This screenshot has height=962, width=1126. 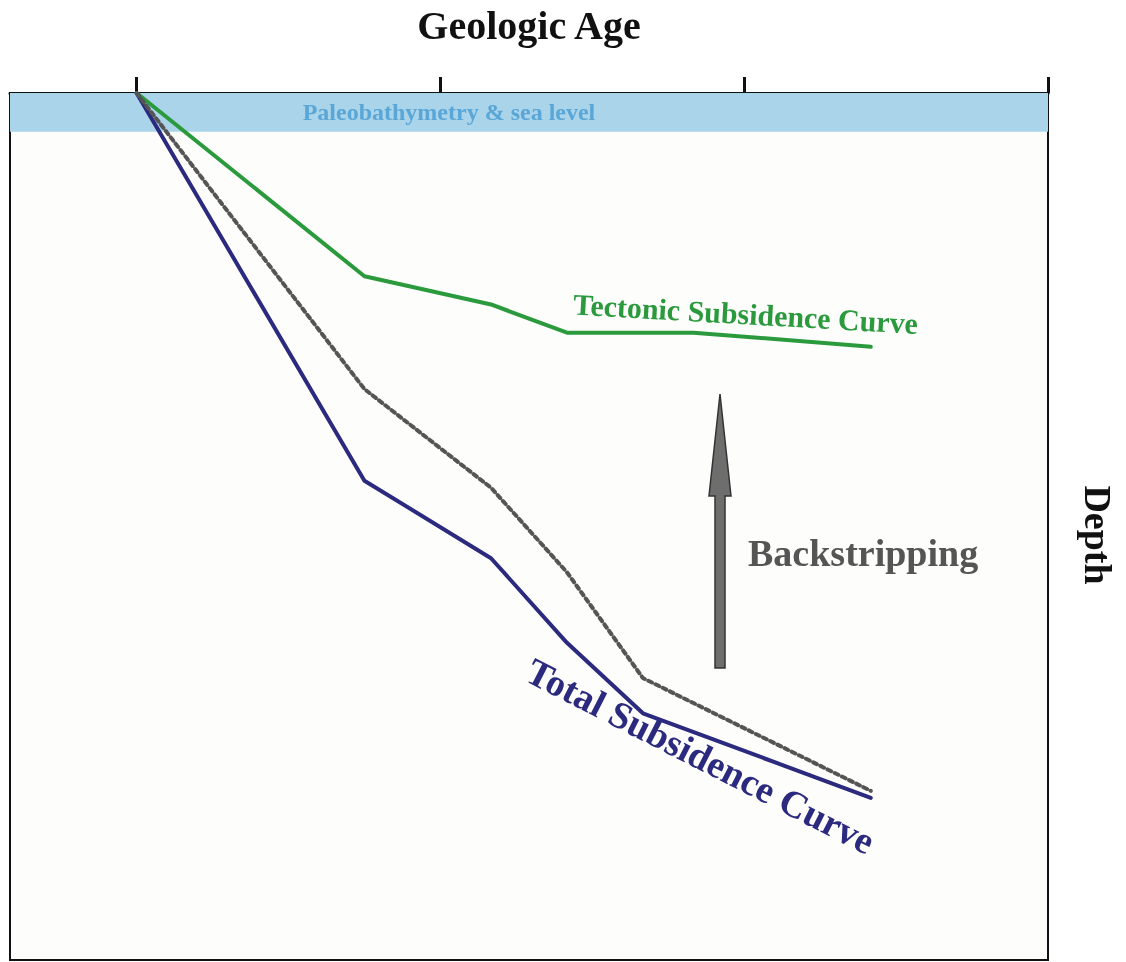 What do you see at coordinates (529, 25) in the screenshot?
I see `x-axis-title: Geologic Age` at bounding box center [529, 25].